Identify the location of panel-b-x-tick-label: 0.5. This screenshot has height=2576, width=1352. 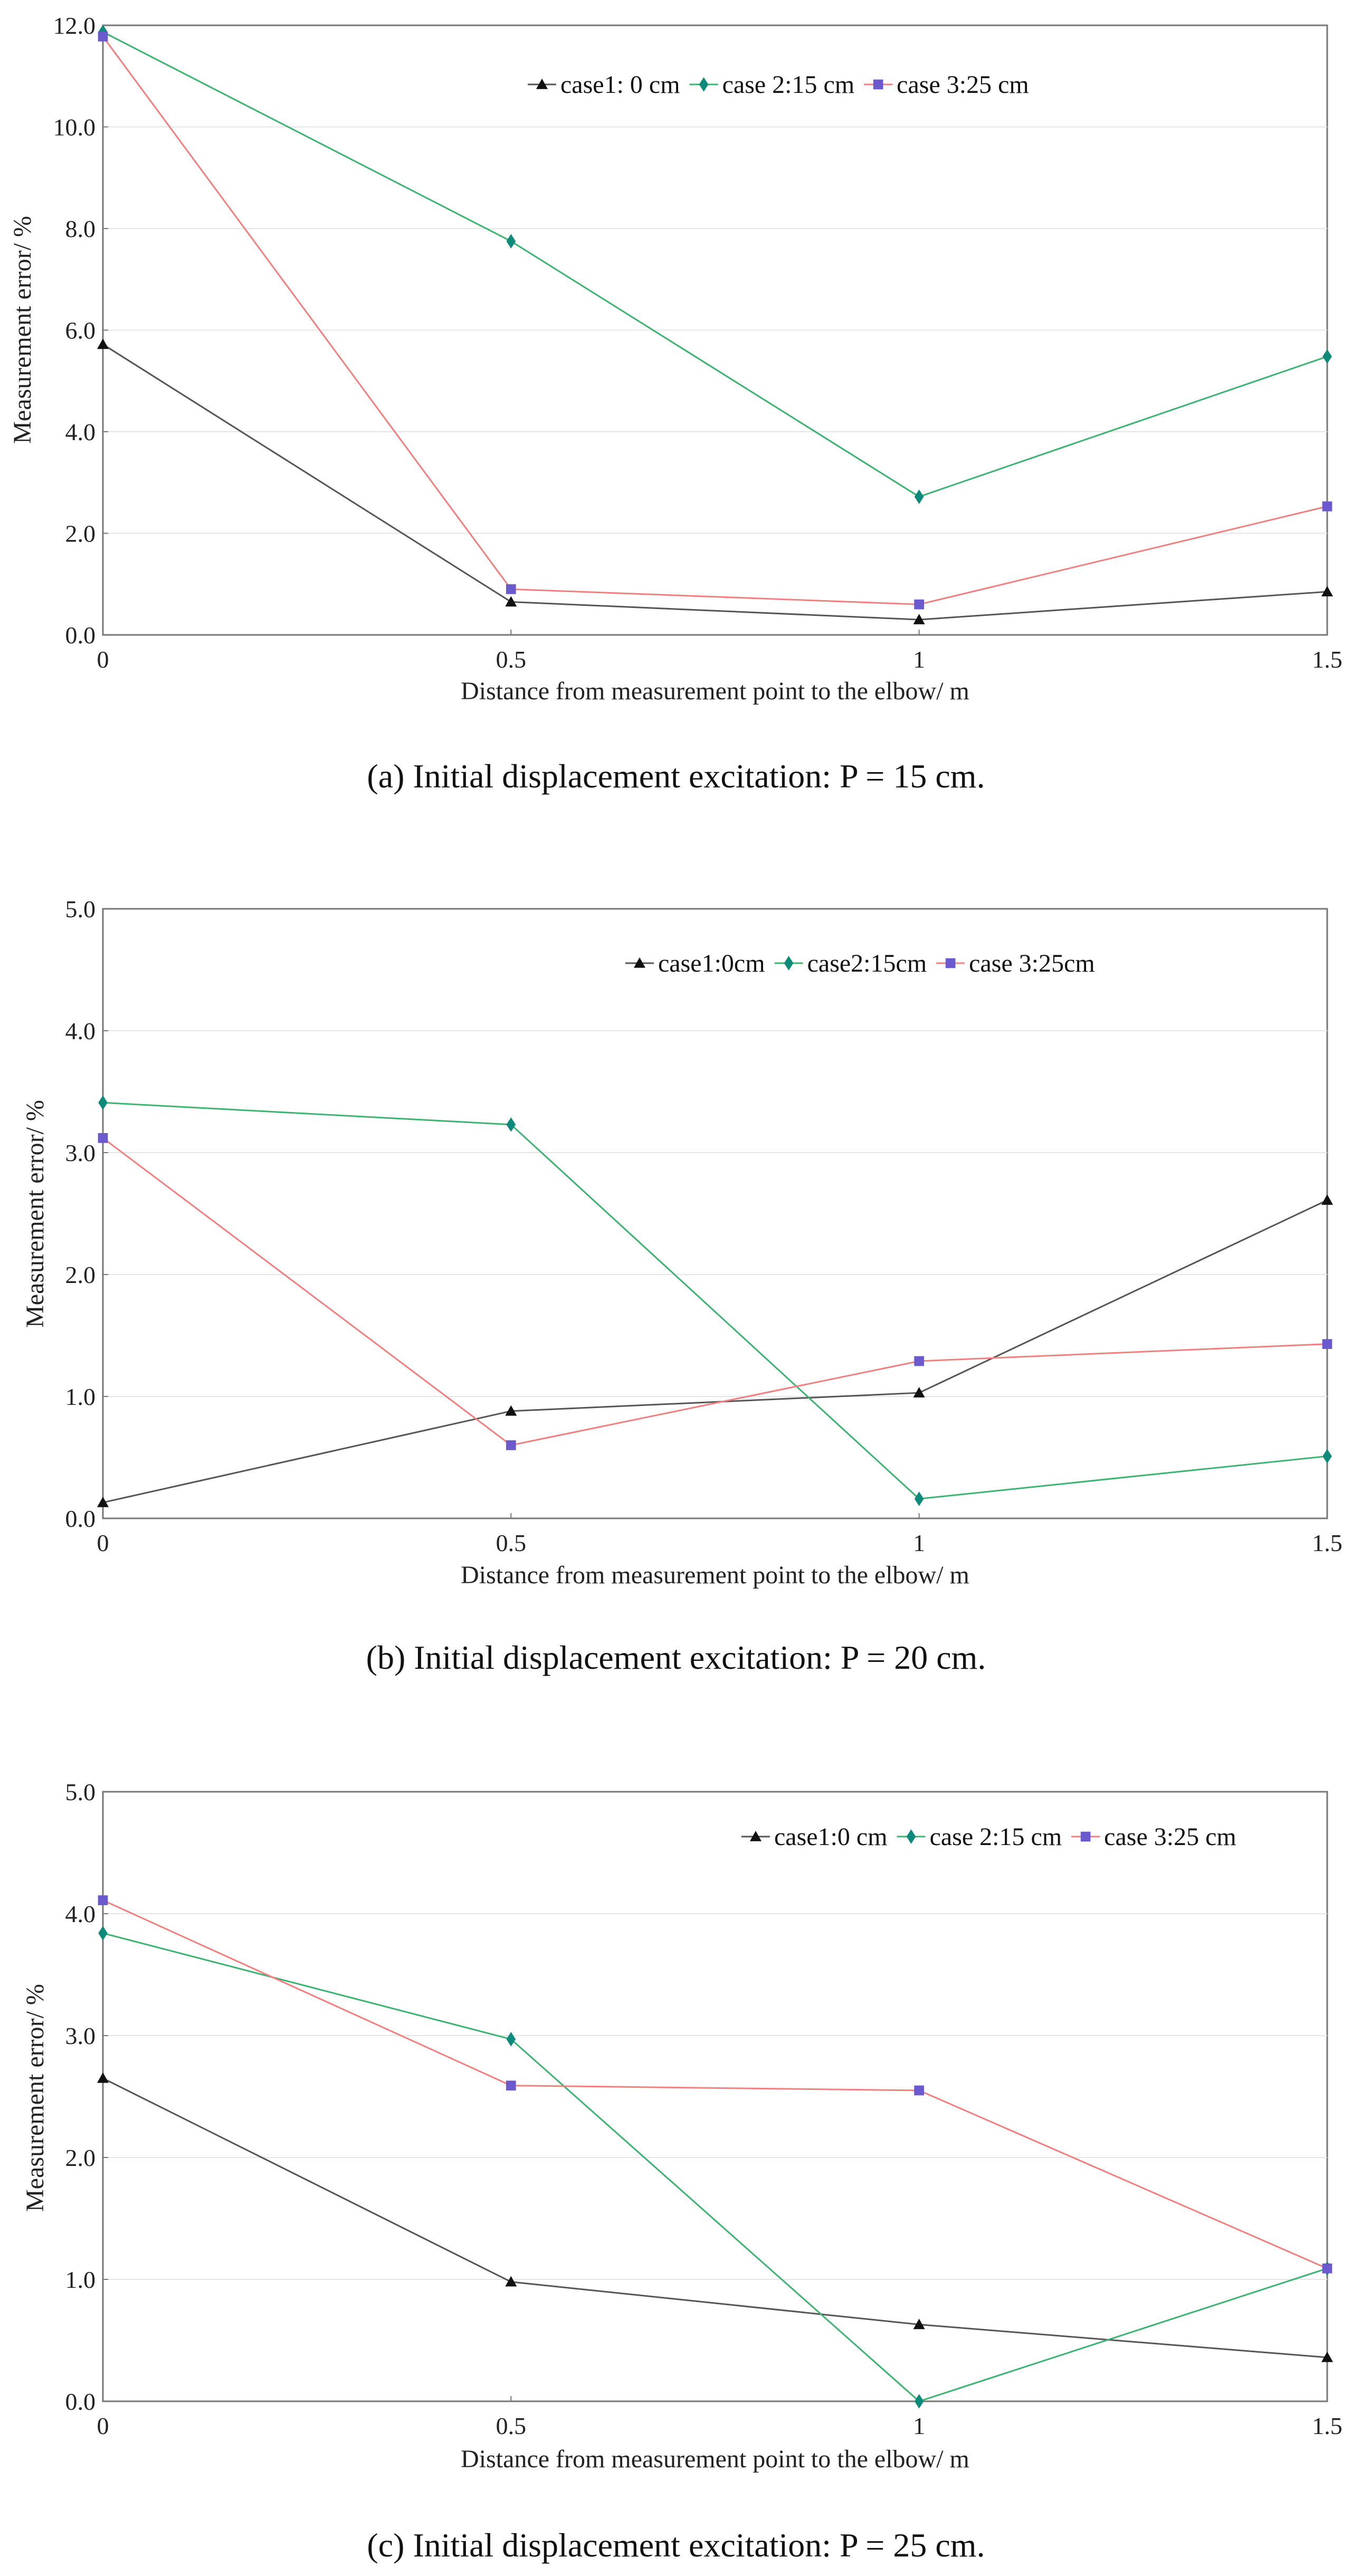
(511, 1542).